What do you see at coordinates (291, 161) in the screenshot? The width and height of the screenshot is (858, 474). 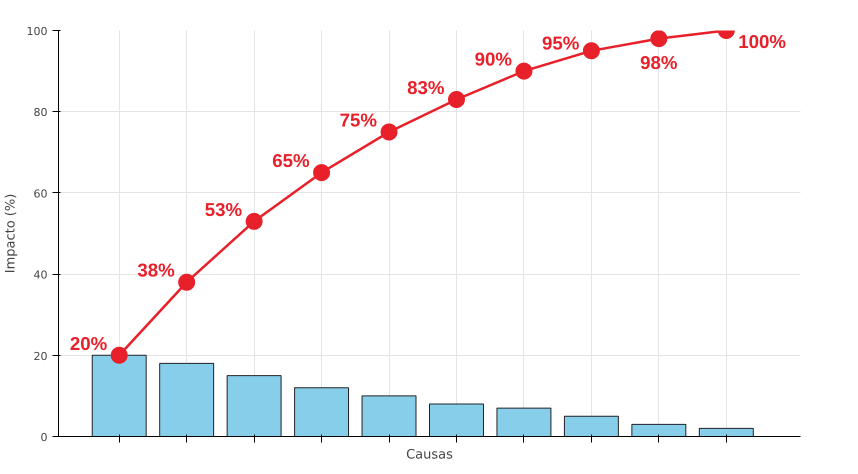 I see `data-label: 65%` at bounding box center [291, 161].